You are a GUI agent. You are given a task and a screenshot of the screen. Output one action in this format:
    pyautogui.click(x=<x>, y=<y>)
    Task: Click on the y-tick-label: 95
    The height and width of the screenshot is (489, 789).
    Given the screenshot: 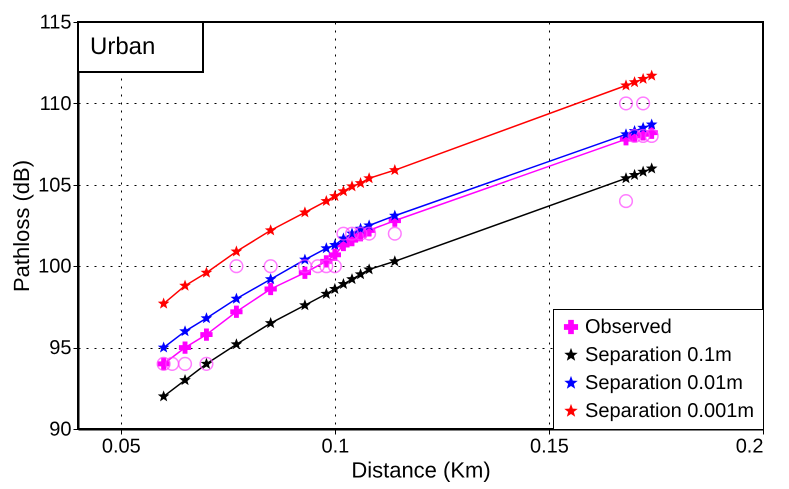 What is the action you would take?
    pyautogui.click(x=60, y=348)
    